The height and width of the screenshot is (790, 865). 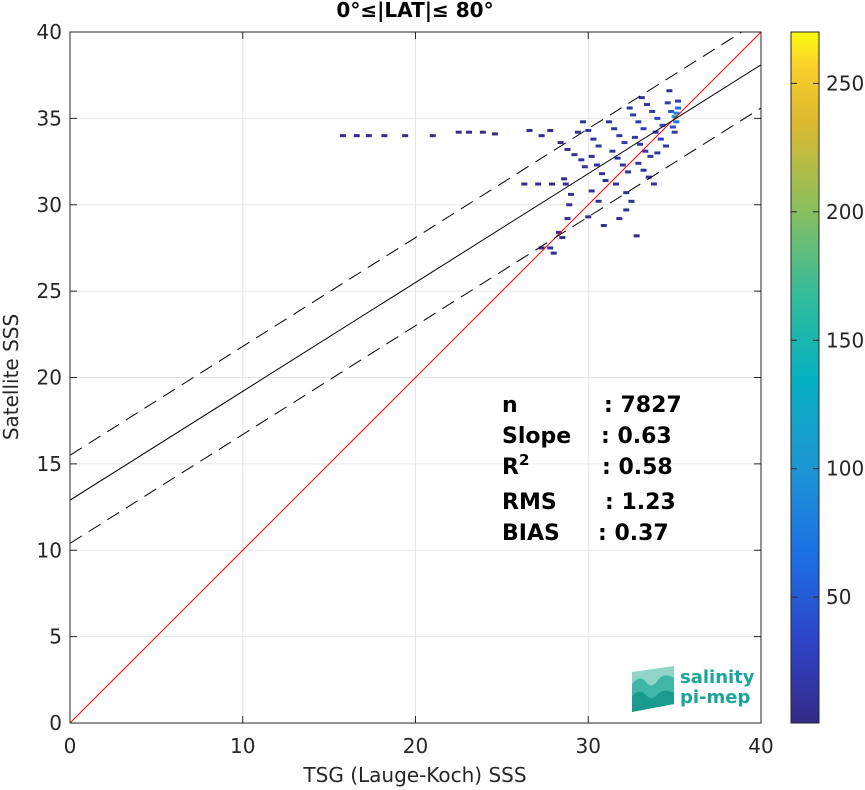 What do you see at coordinates (717, 677) in the screenshot?
I see `logo-line1: salinity` at bounding box center [717, 677].